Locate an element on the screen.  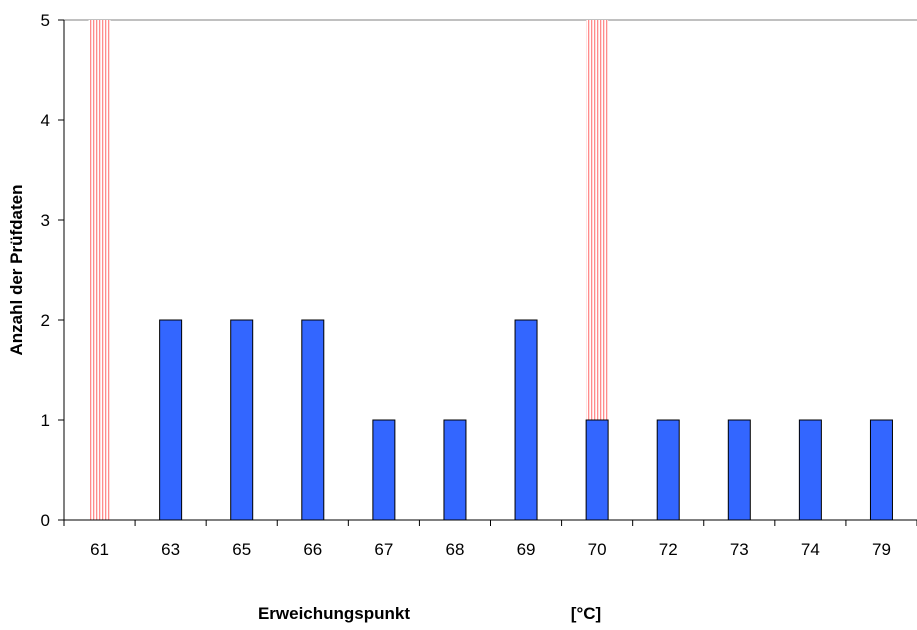
x-tick-label-63: 63 is located at coordinates (170, 549).